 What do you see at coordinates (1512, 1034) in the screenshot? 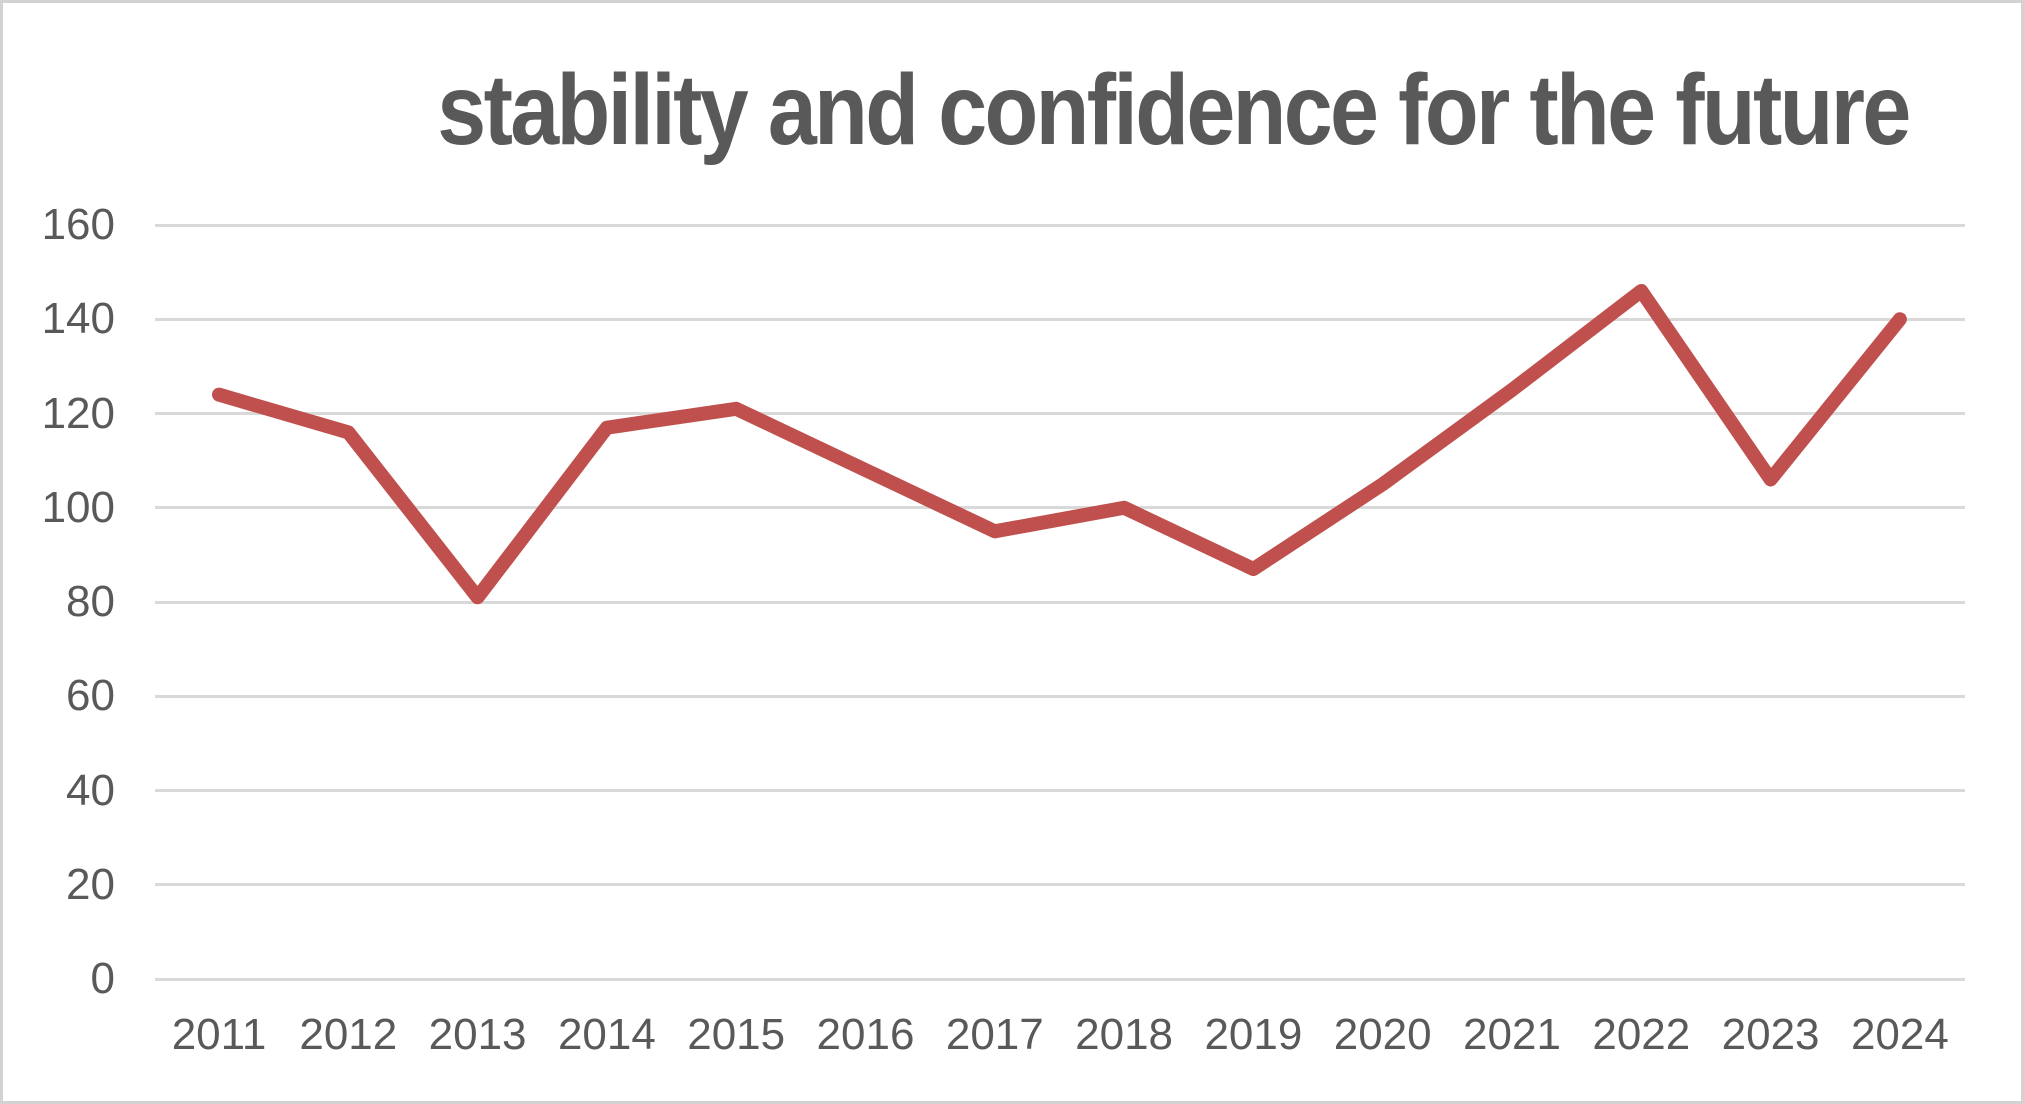
I see `x-tick-label: 2021` at bounding box center [1512, 1034].